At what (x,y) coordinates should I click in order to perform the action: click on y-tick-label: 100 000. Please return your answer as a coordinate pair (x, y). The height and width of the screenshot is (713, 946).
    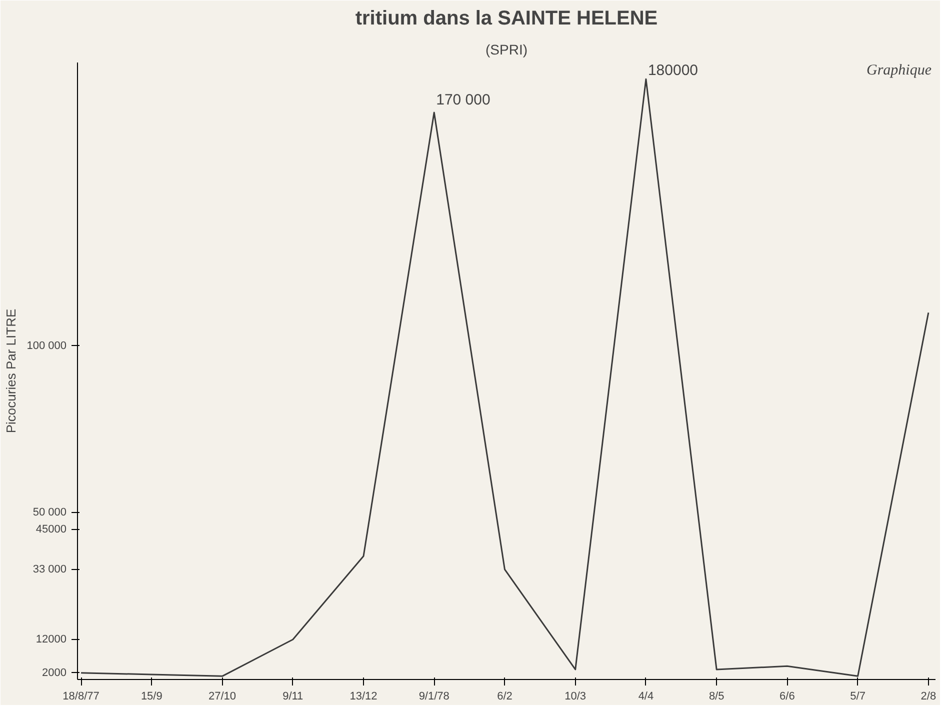
    Looking at the image, I should click on (46, 346).